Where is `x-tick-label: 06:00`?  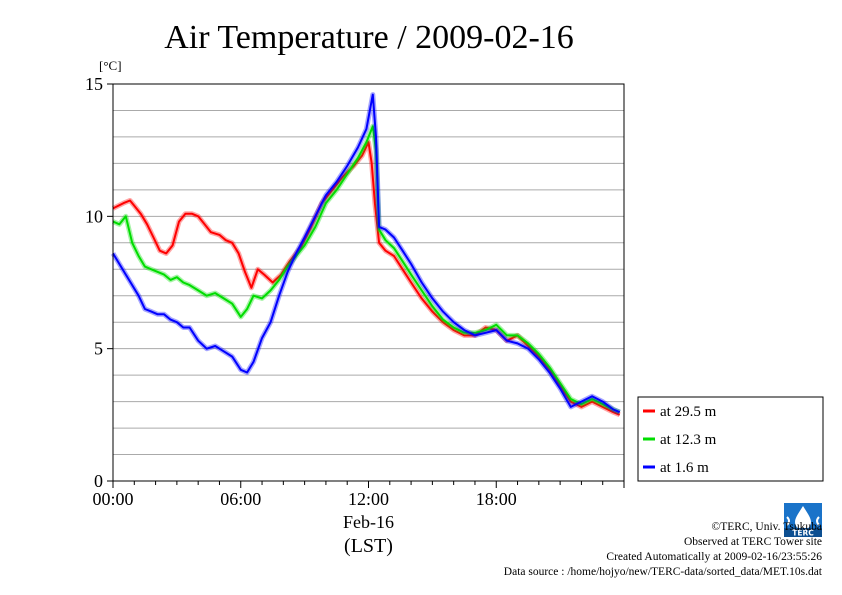 x-tick-label: 06:00 is located at coordinates (240, 499).